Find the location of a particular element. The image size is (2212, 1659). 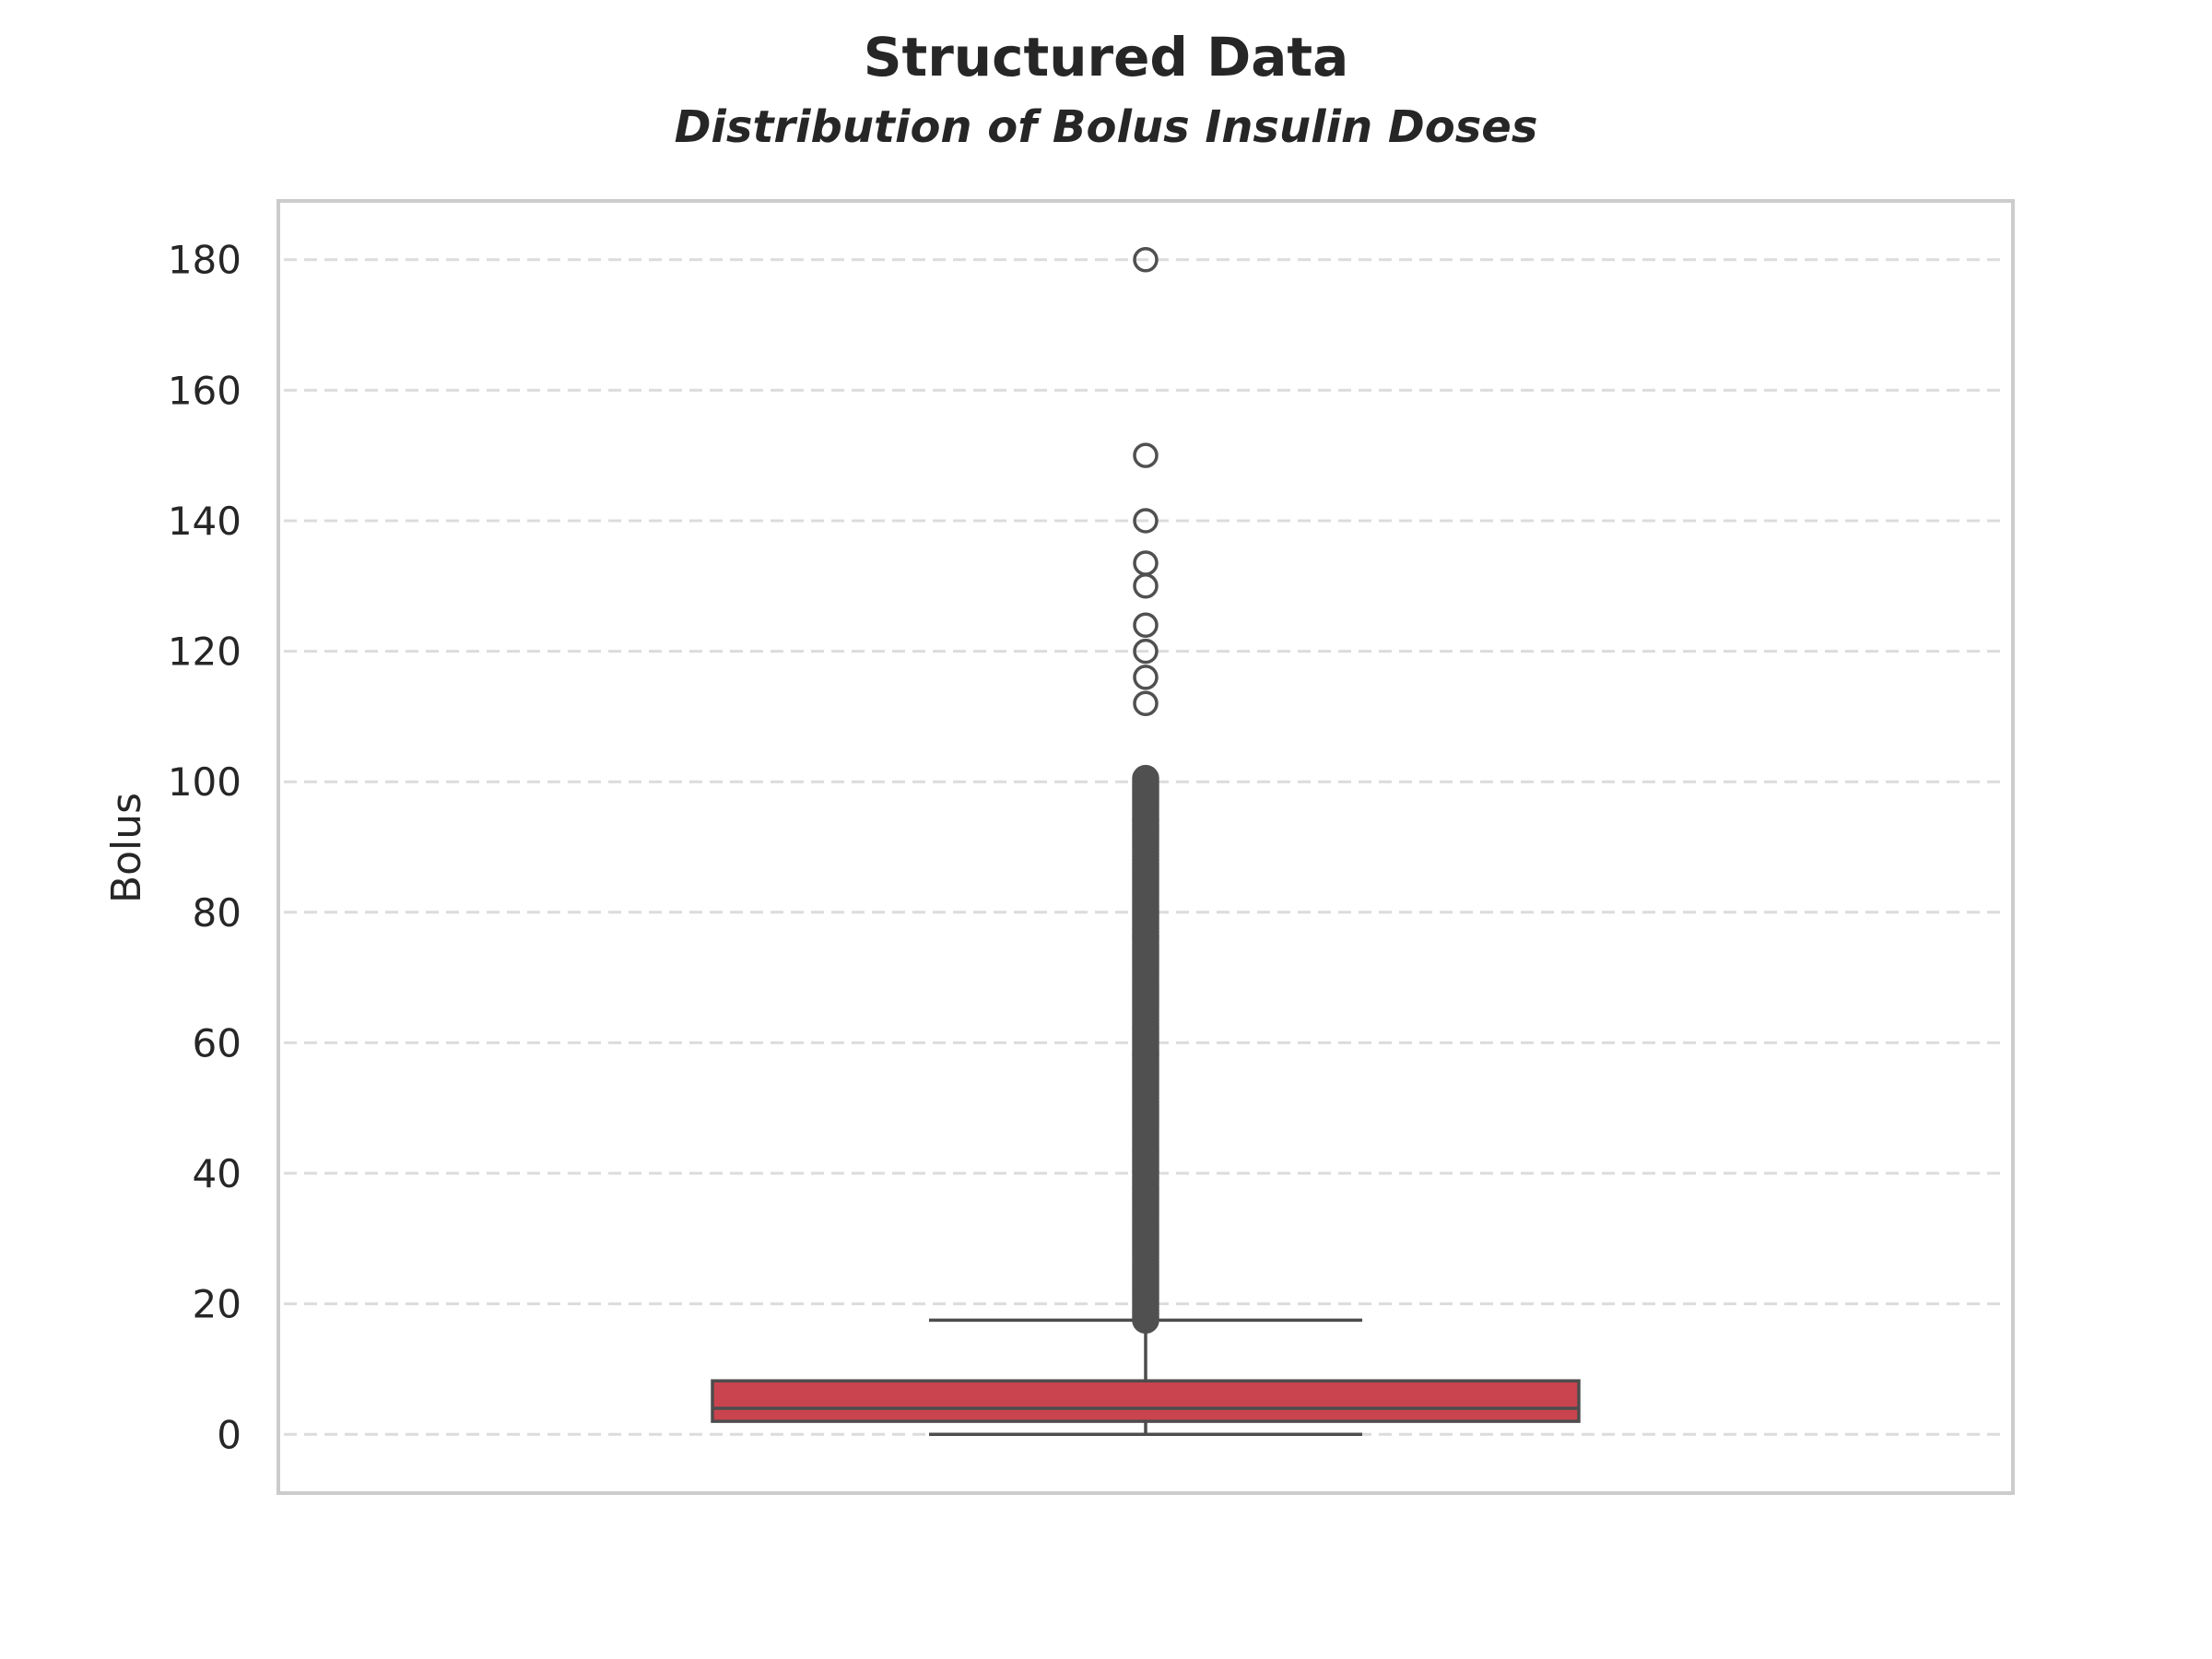

y-tick-label-100: 100 is located at coordinates (204, 782).